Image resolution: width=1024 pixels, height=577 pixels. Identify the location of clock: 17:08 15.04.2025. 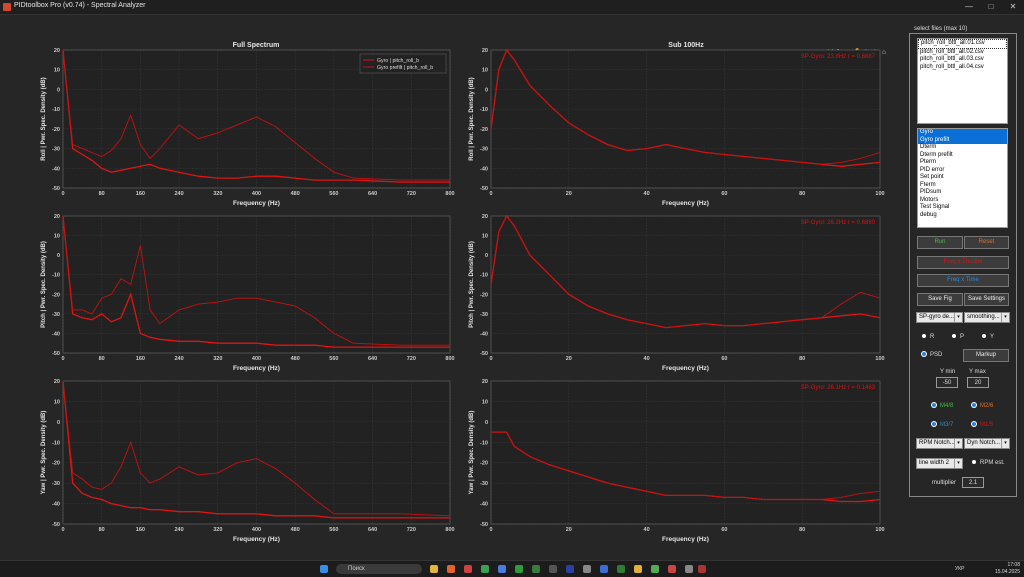
(1007, 569).